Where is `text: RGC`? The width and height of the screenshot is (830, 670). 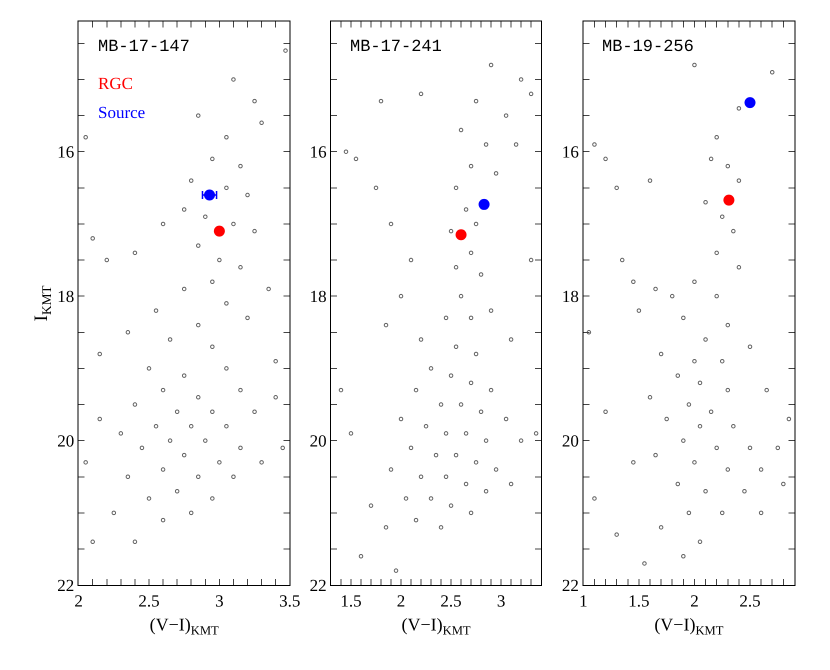 text: RGC is located at coordinates (115, 83).